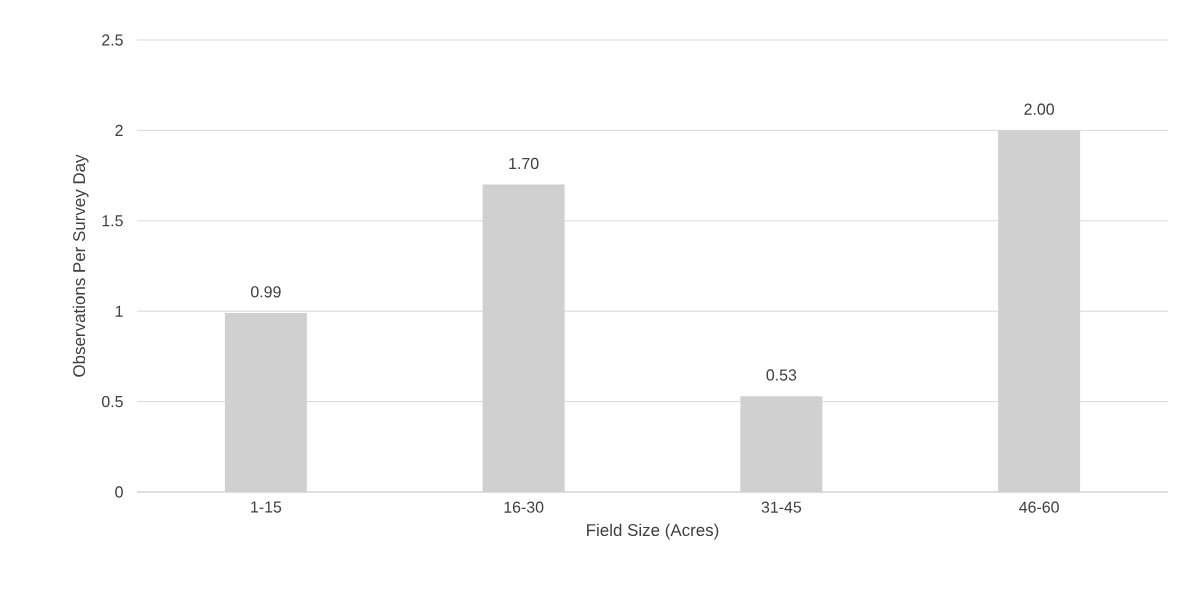  Describe the element at coordinates (653, 531) in the screenshot. I see `x-axis-title: Field Size (Acres)` at that location.